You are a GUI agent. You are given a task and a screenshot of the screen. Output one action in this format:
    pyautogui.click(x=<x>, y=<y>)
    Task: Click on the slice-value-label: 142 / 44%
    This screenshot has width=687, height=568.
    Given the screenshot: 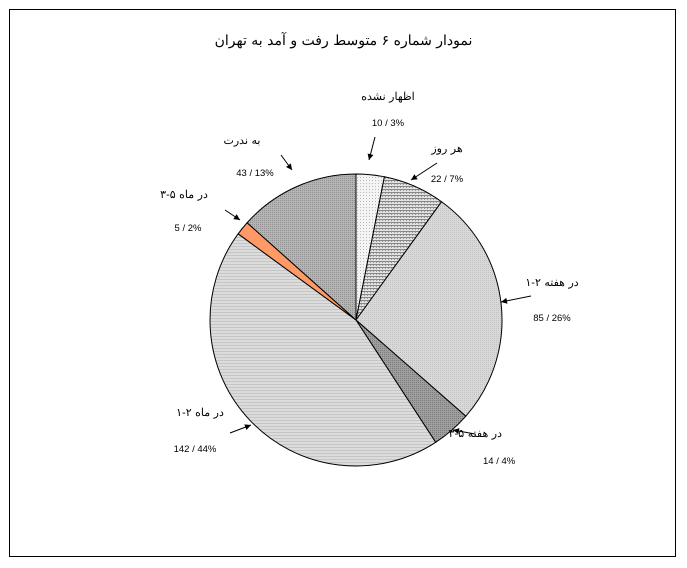 What is the action you would take?
    pyautogui.click(x=195, y=449)
    